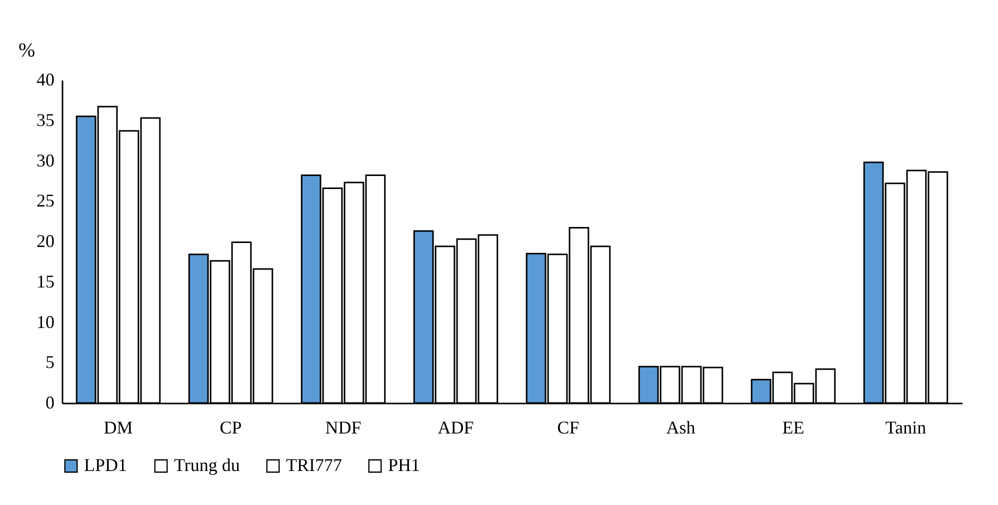 The height and width of the screenshot is (505, 998). Describe the element at coordinates (343, 428) in the screenshot. I see `x-tick-label: NDF` at that location.